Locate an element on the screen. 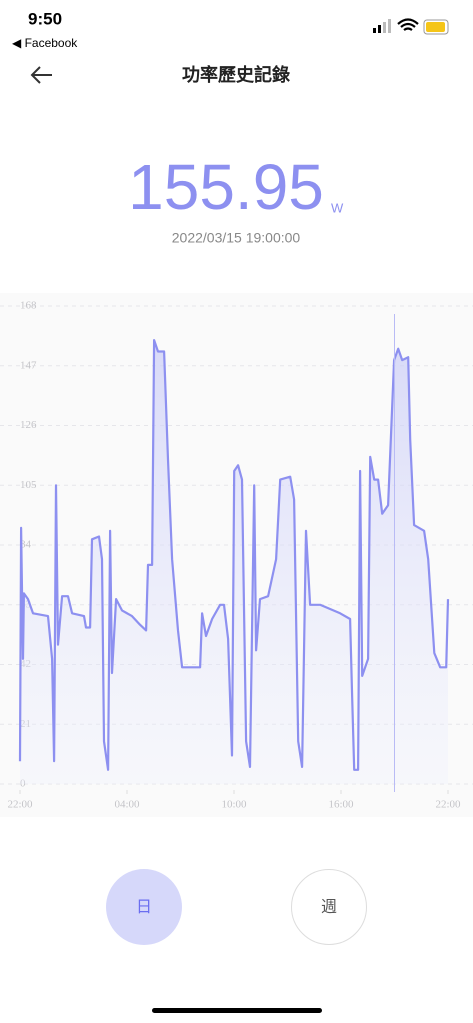  status-icons is located at coordinates (411, 26).